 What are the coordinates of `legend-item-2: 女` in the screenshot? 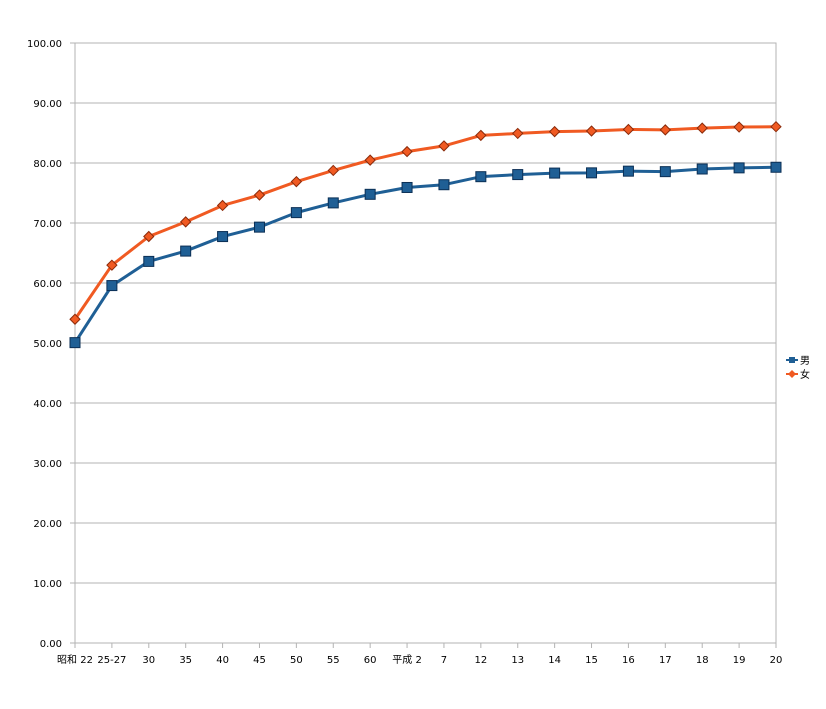 It's located at (798, 374).